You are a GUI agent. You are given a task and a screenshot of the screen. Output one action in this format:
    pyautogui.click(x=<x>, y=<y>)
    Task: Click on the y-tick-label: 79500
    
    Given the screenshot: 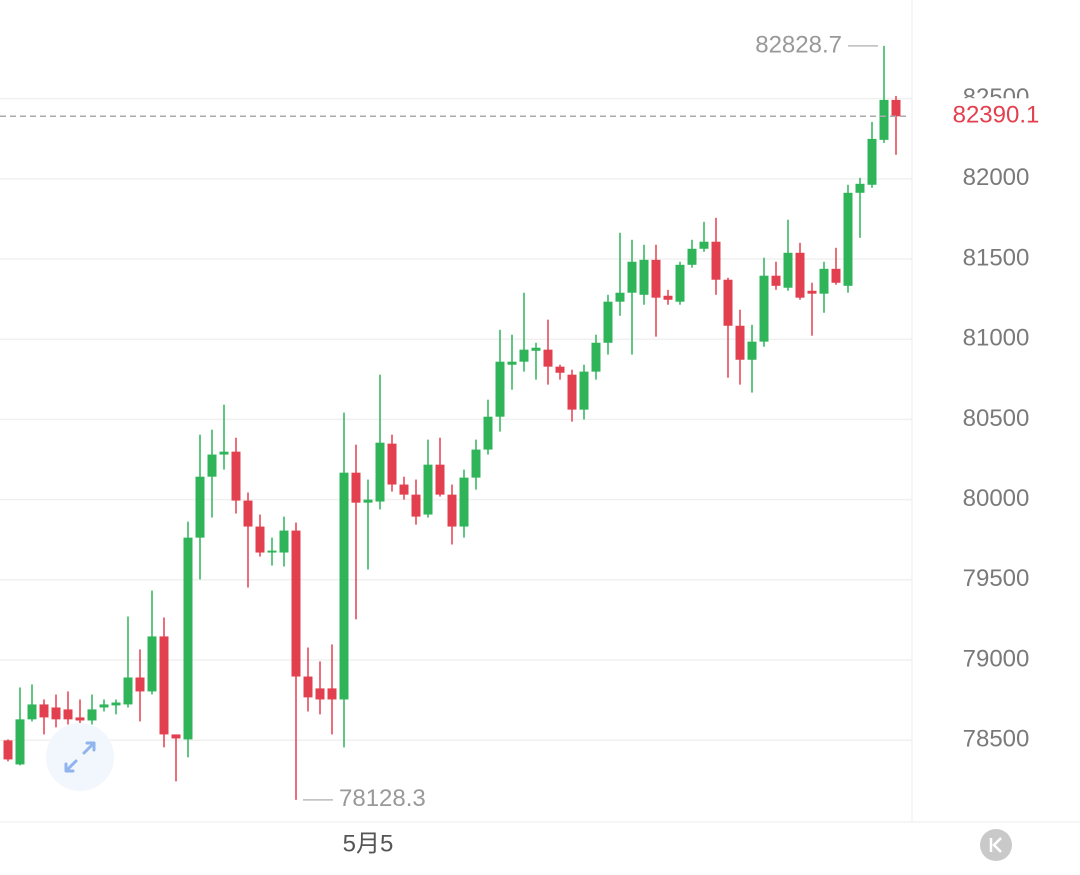 What is the action you would take?
    pyautogui.click(x=996, y=578)
    